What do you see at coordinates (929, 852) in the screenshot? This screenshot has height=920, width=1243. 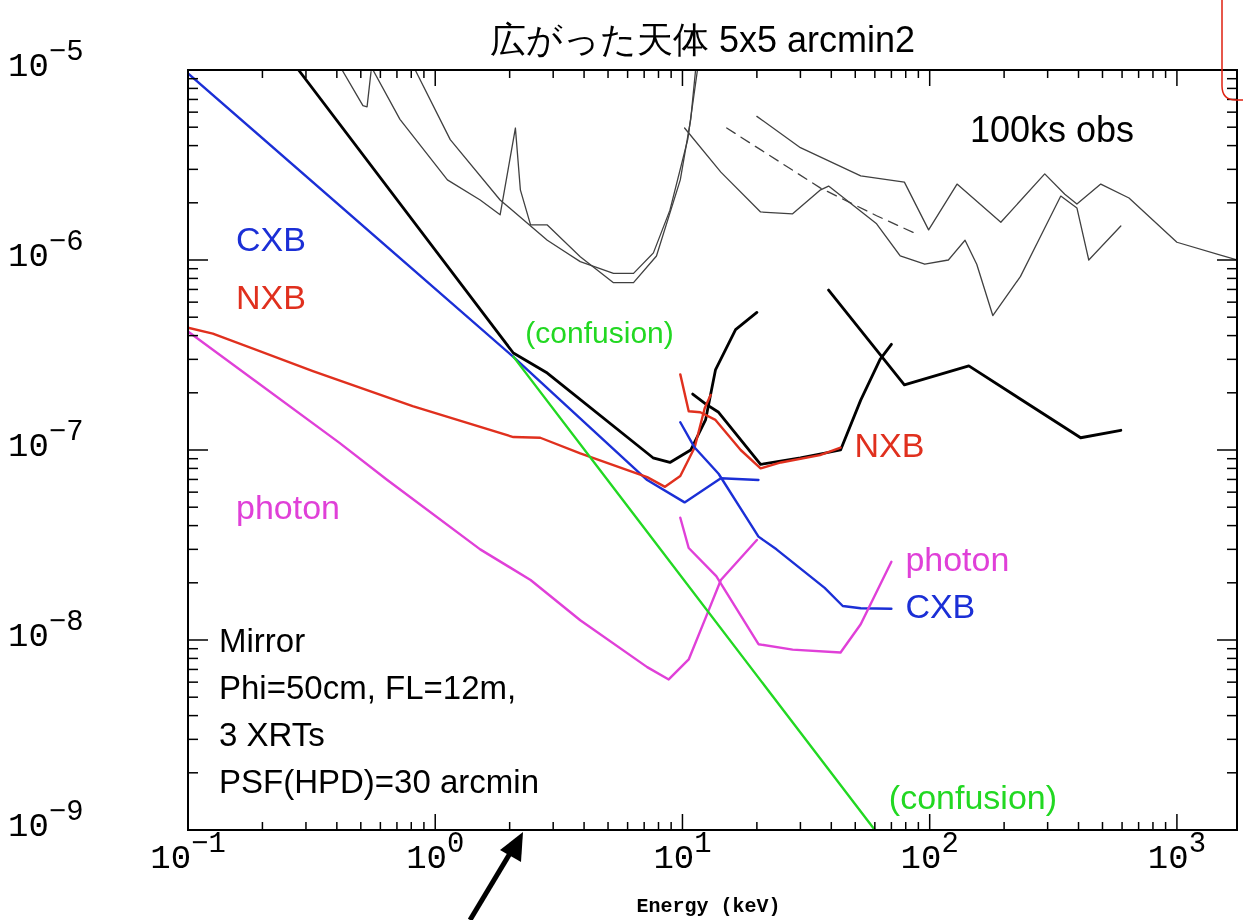 I see `x-tick-label: 10$^{2}$` at bounding box center [929, 852].